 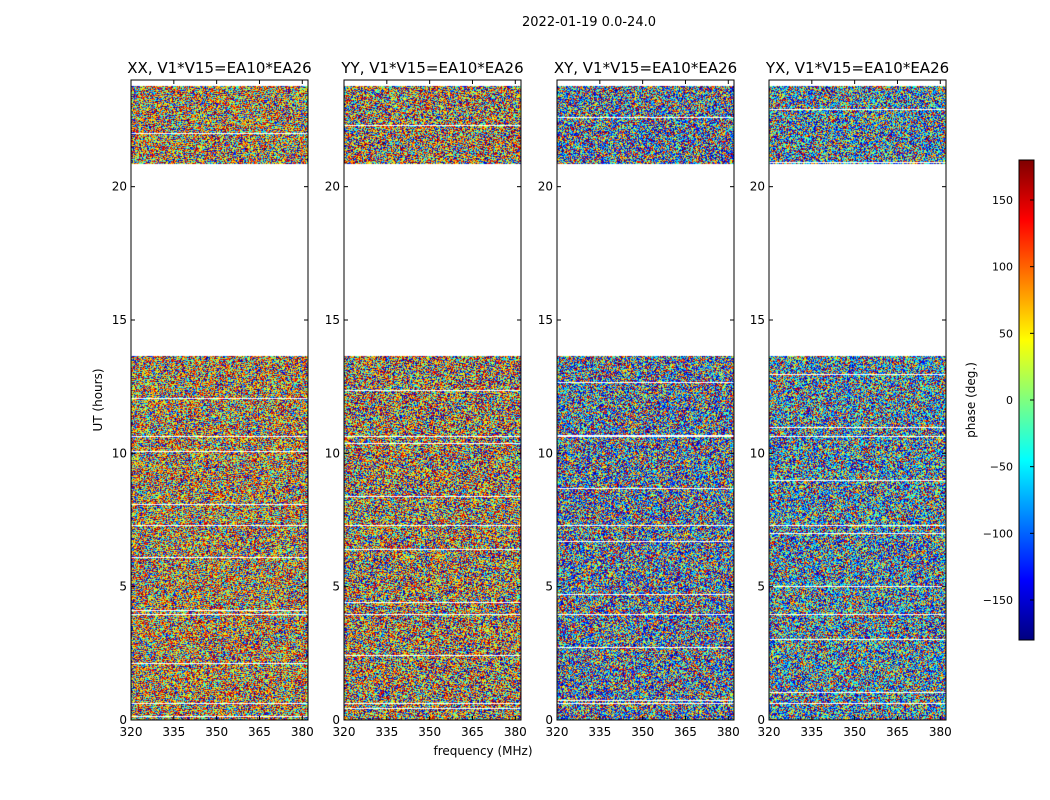 I want to click on x-axis-label: frequency (MHz), so click(x=482, y=751).